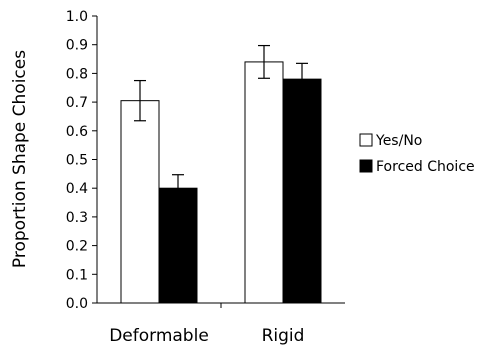  Describe the element at coordinates (77, 275) in the screenshot. I see `y-tick-label: 0.1` at that location.